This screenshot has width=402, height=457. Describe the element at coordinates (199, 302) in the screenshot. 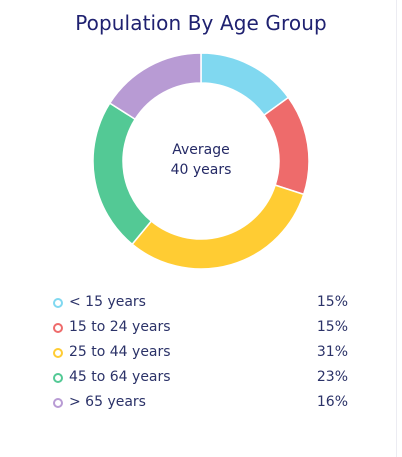

I see `legend-item: < 15 years 15%` at that location.